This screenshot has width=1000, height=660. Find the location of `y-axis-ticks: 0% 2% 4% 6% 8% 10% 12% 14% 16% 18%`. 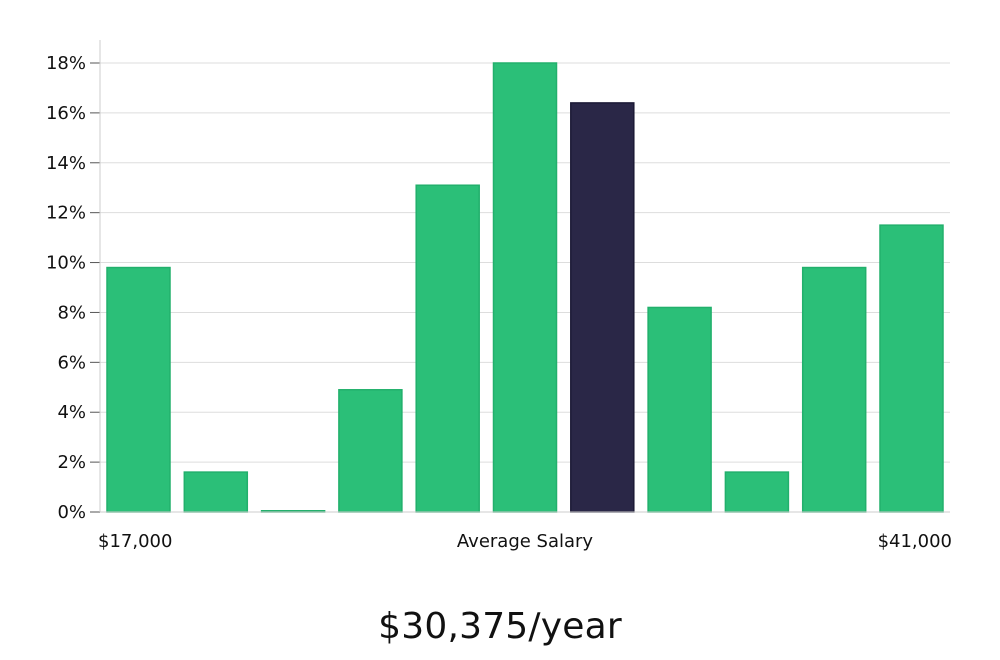

y-axis-ticks: 0% 2% 4% 6% 8% 10% 12% 14% 16% 18% is located at coordinates (73, 288).